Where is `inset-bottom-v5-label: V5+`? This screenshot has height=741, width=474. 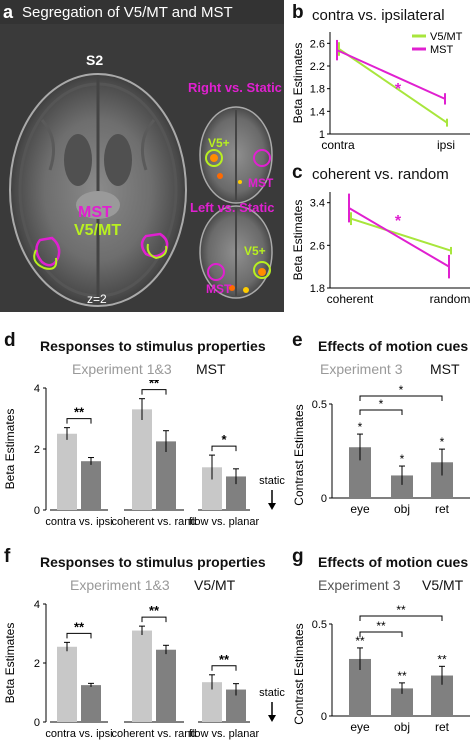
inset-bottom-v5-label: V5+ is located at coordinates (255, 251).